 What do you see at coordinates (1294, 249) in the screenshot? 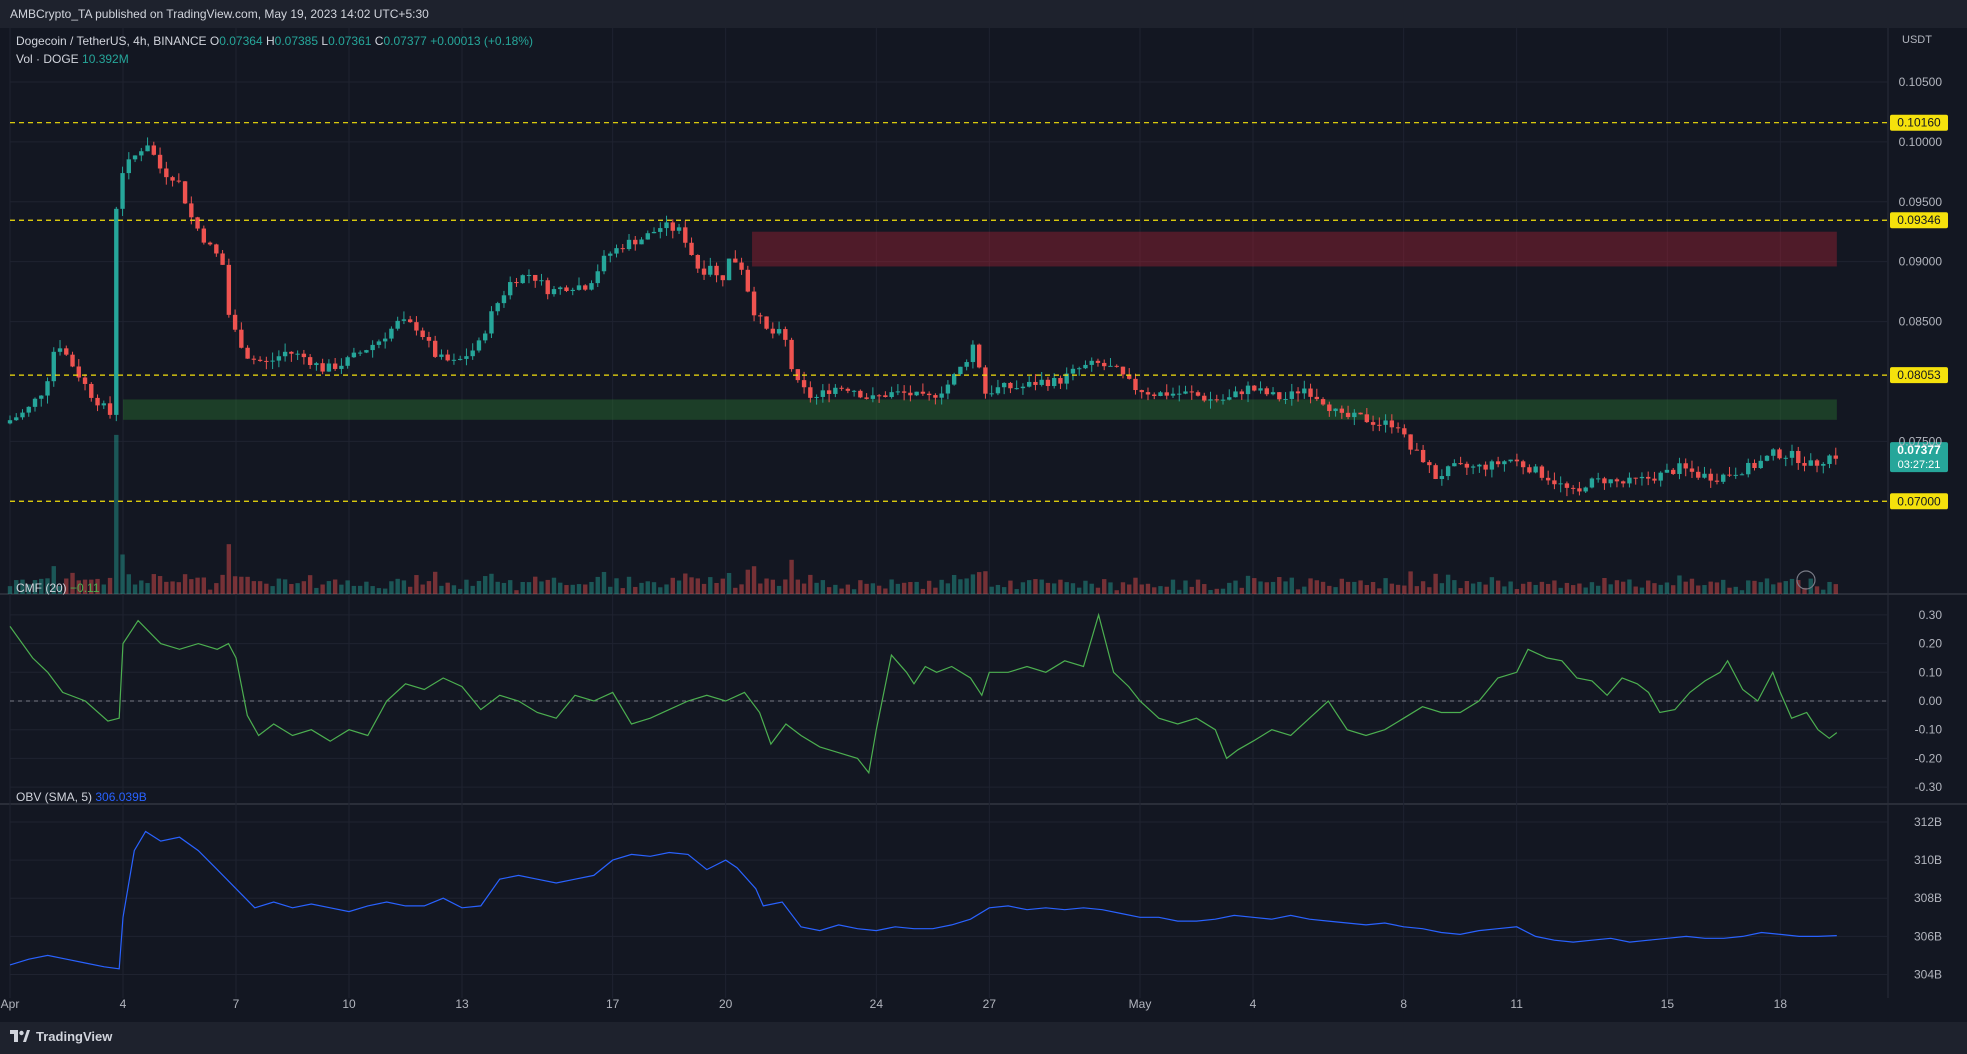
I see `bearish-zone` at bounding box center [1294, 249].